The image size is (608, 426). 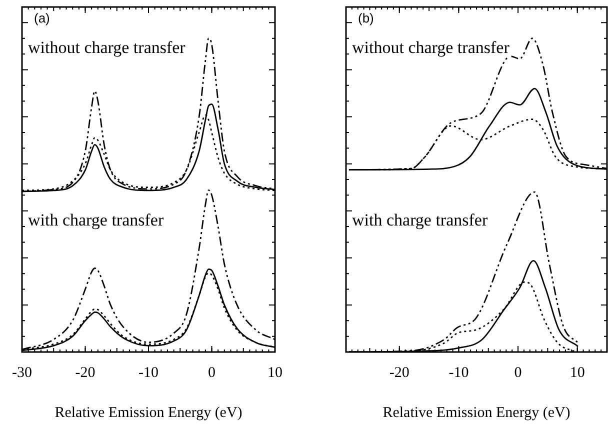 What do you see at coordinates (42, 18) in the screenshot?
I see `text: (a)` at bounding box center [42, 18].